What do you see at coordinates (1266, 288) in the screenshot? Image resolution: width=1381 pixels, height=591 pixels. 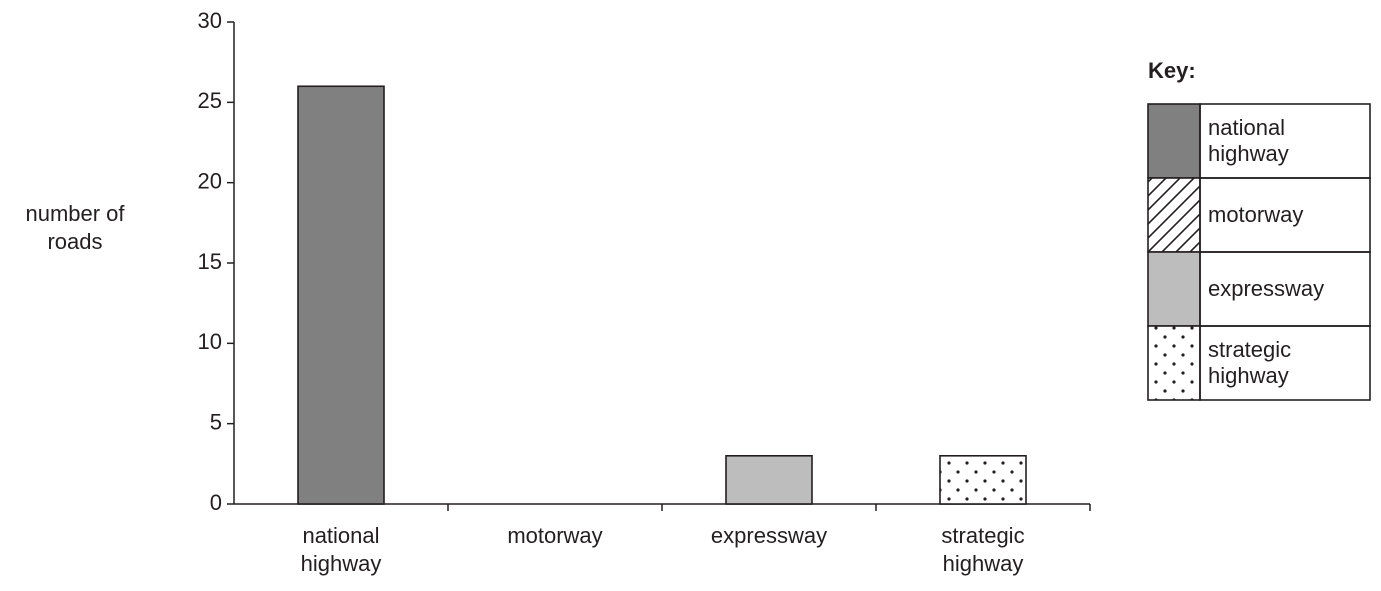 I see `legend-label: expressway` at bounding box center [1266, 288].